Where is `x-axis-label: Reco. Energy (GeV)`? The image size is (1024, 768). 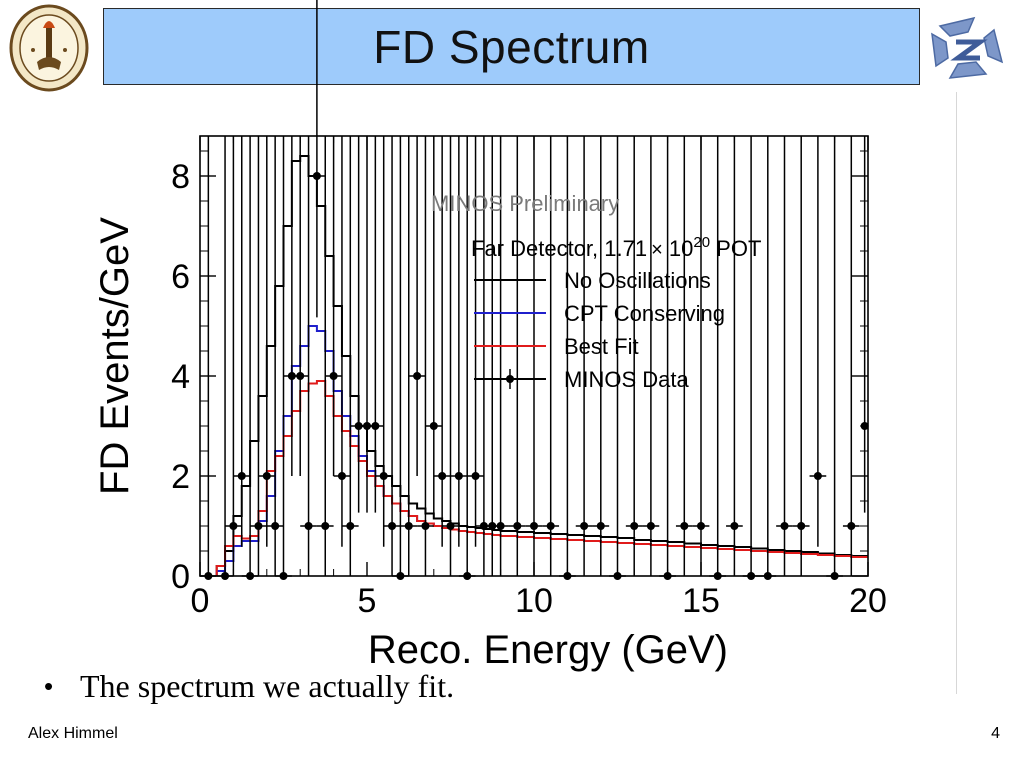
x-axis-label: Reco. Energy (GeV) is located at coordinates (548, 650).